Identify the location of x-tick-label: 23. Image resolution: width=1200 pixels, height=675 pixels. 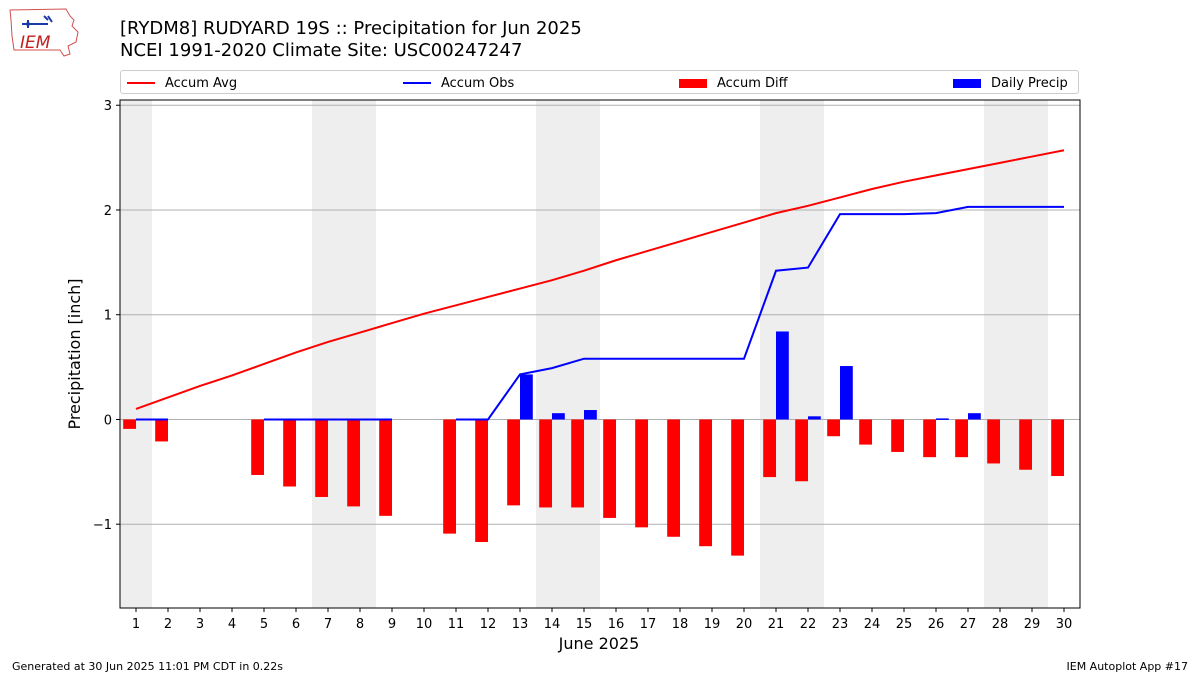
(840, 624).